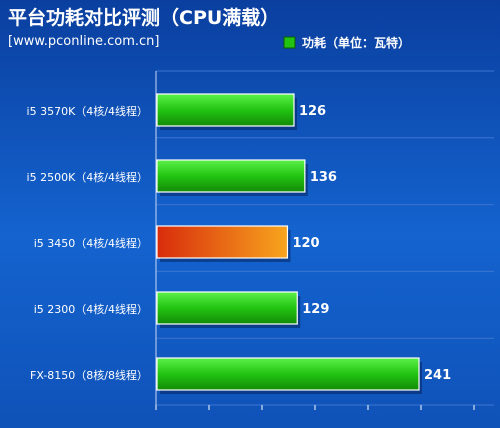 The width and height of the screenshot is (500, 428). I want to click on chart-title: 平台功耗对比评测（CPU满载）, so click(143, 17).